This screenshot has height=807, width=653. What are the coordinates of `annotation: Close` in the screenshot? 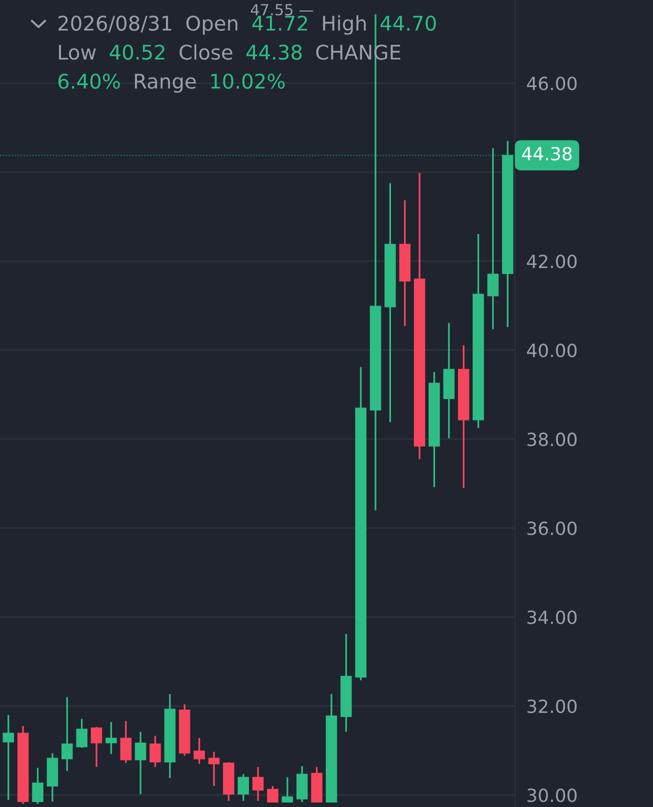 It's located at (206, 52).